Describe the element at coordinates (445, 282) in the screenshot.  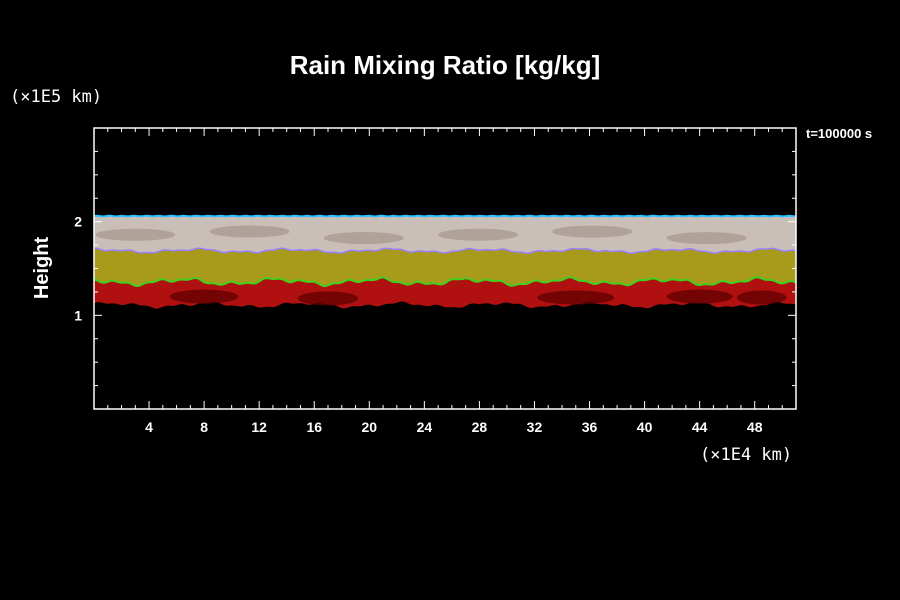
I see `edge-yellow-red` at that location.